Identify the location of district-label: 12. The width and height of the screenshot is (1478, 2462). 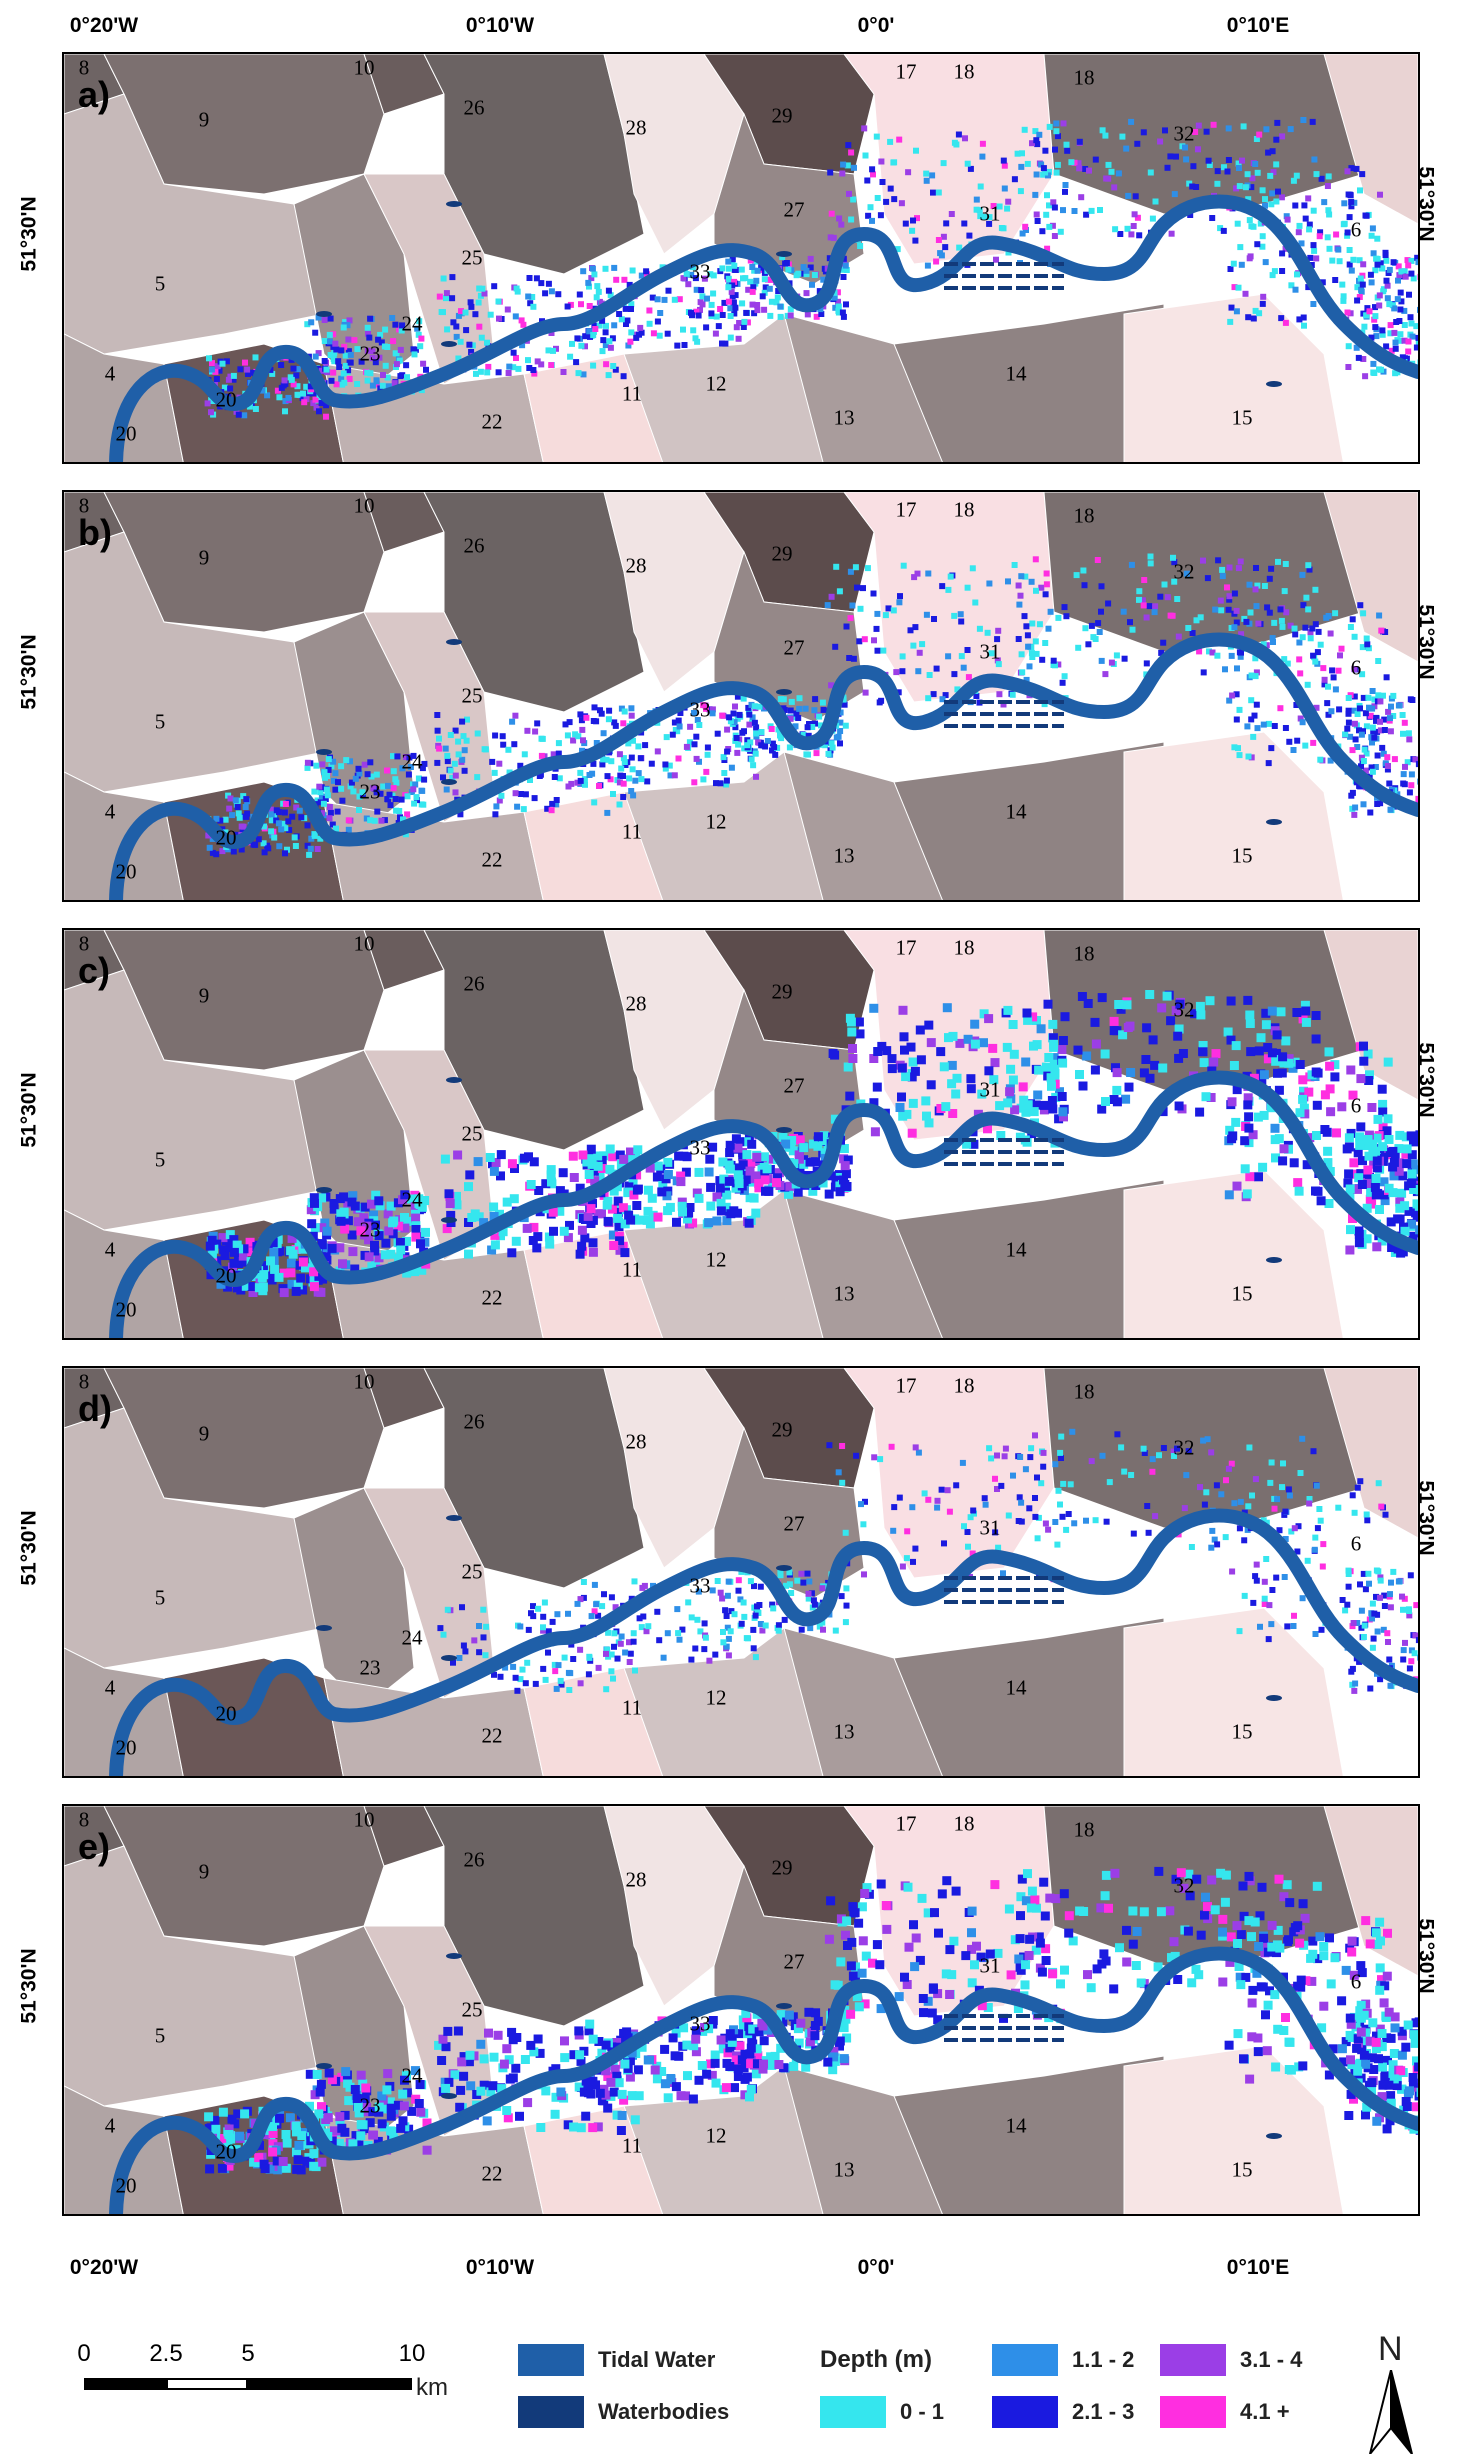
(716, 1697).